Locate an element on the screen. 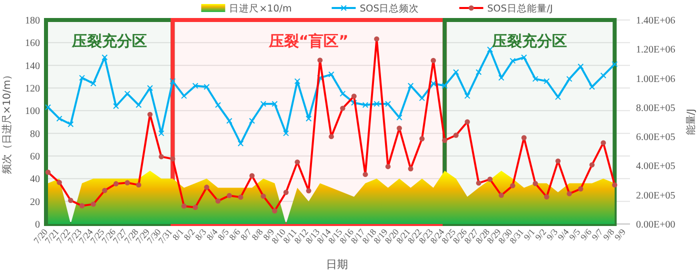 This screenshot has height=272, width=700. y2-axis-title: 能量/J is located at coordinates (691, 122).